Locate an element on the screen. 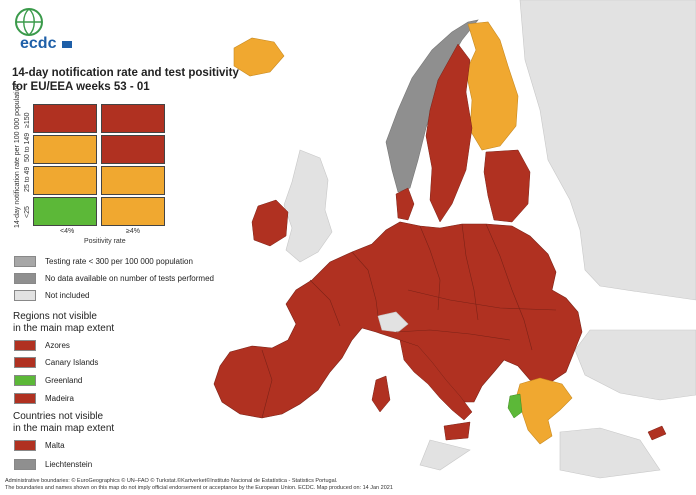 This screenshot has height=495, width=696. regions-heading-line-2: in the main map extent is located at coordinates (64, 328).